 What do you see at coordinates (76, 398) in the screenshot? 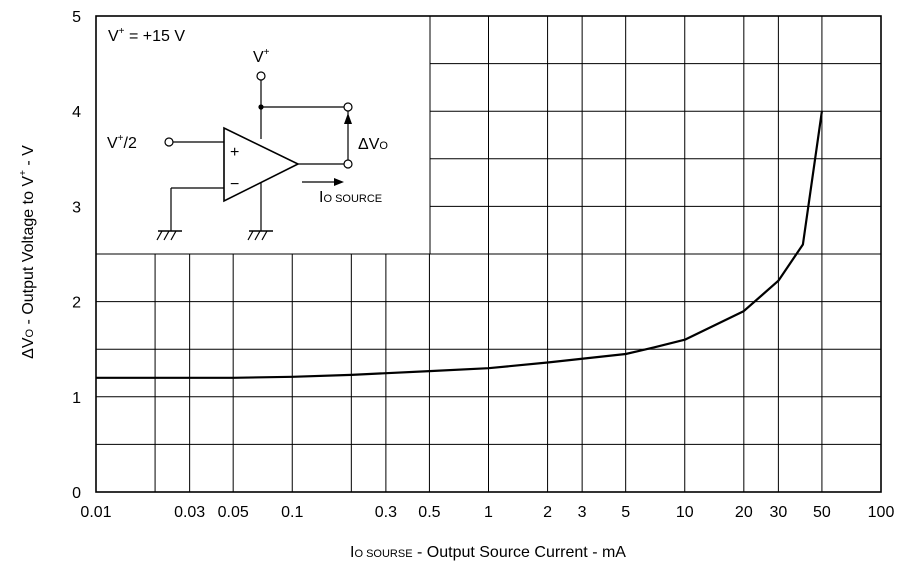
I see `y-tick-label: 1` at bounding box center [76, 398].